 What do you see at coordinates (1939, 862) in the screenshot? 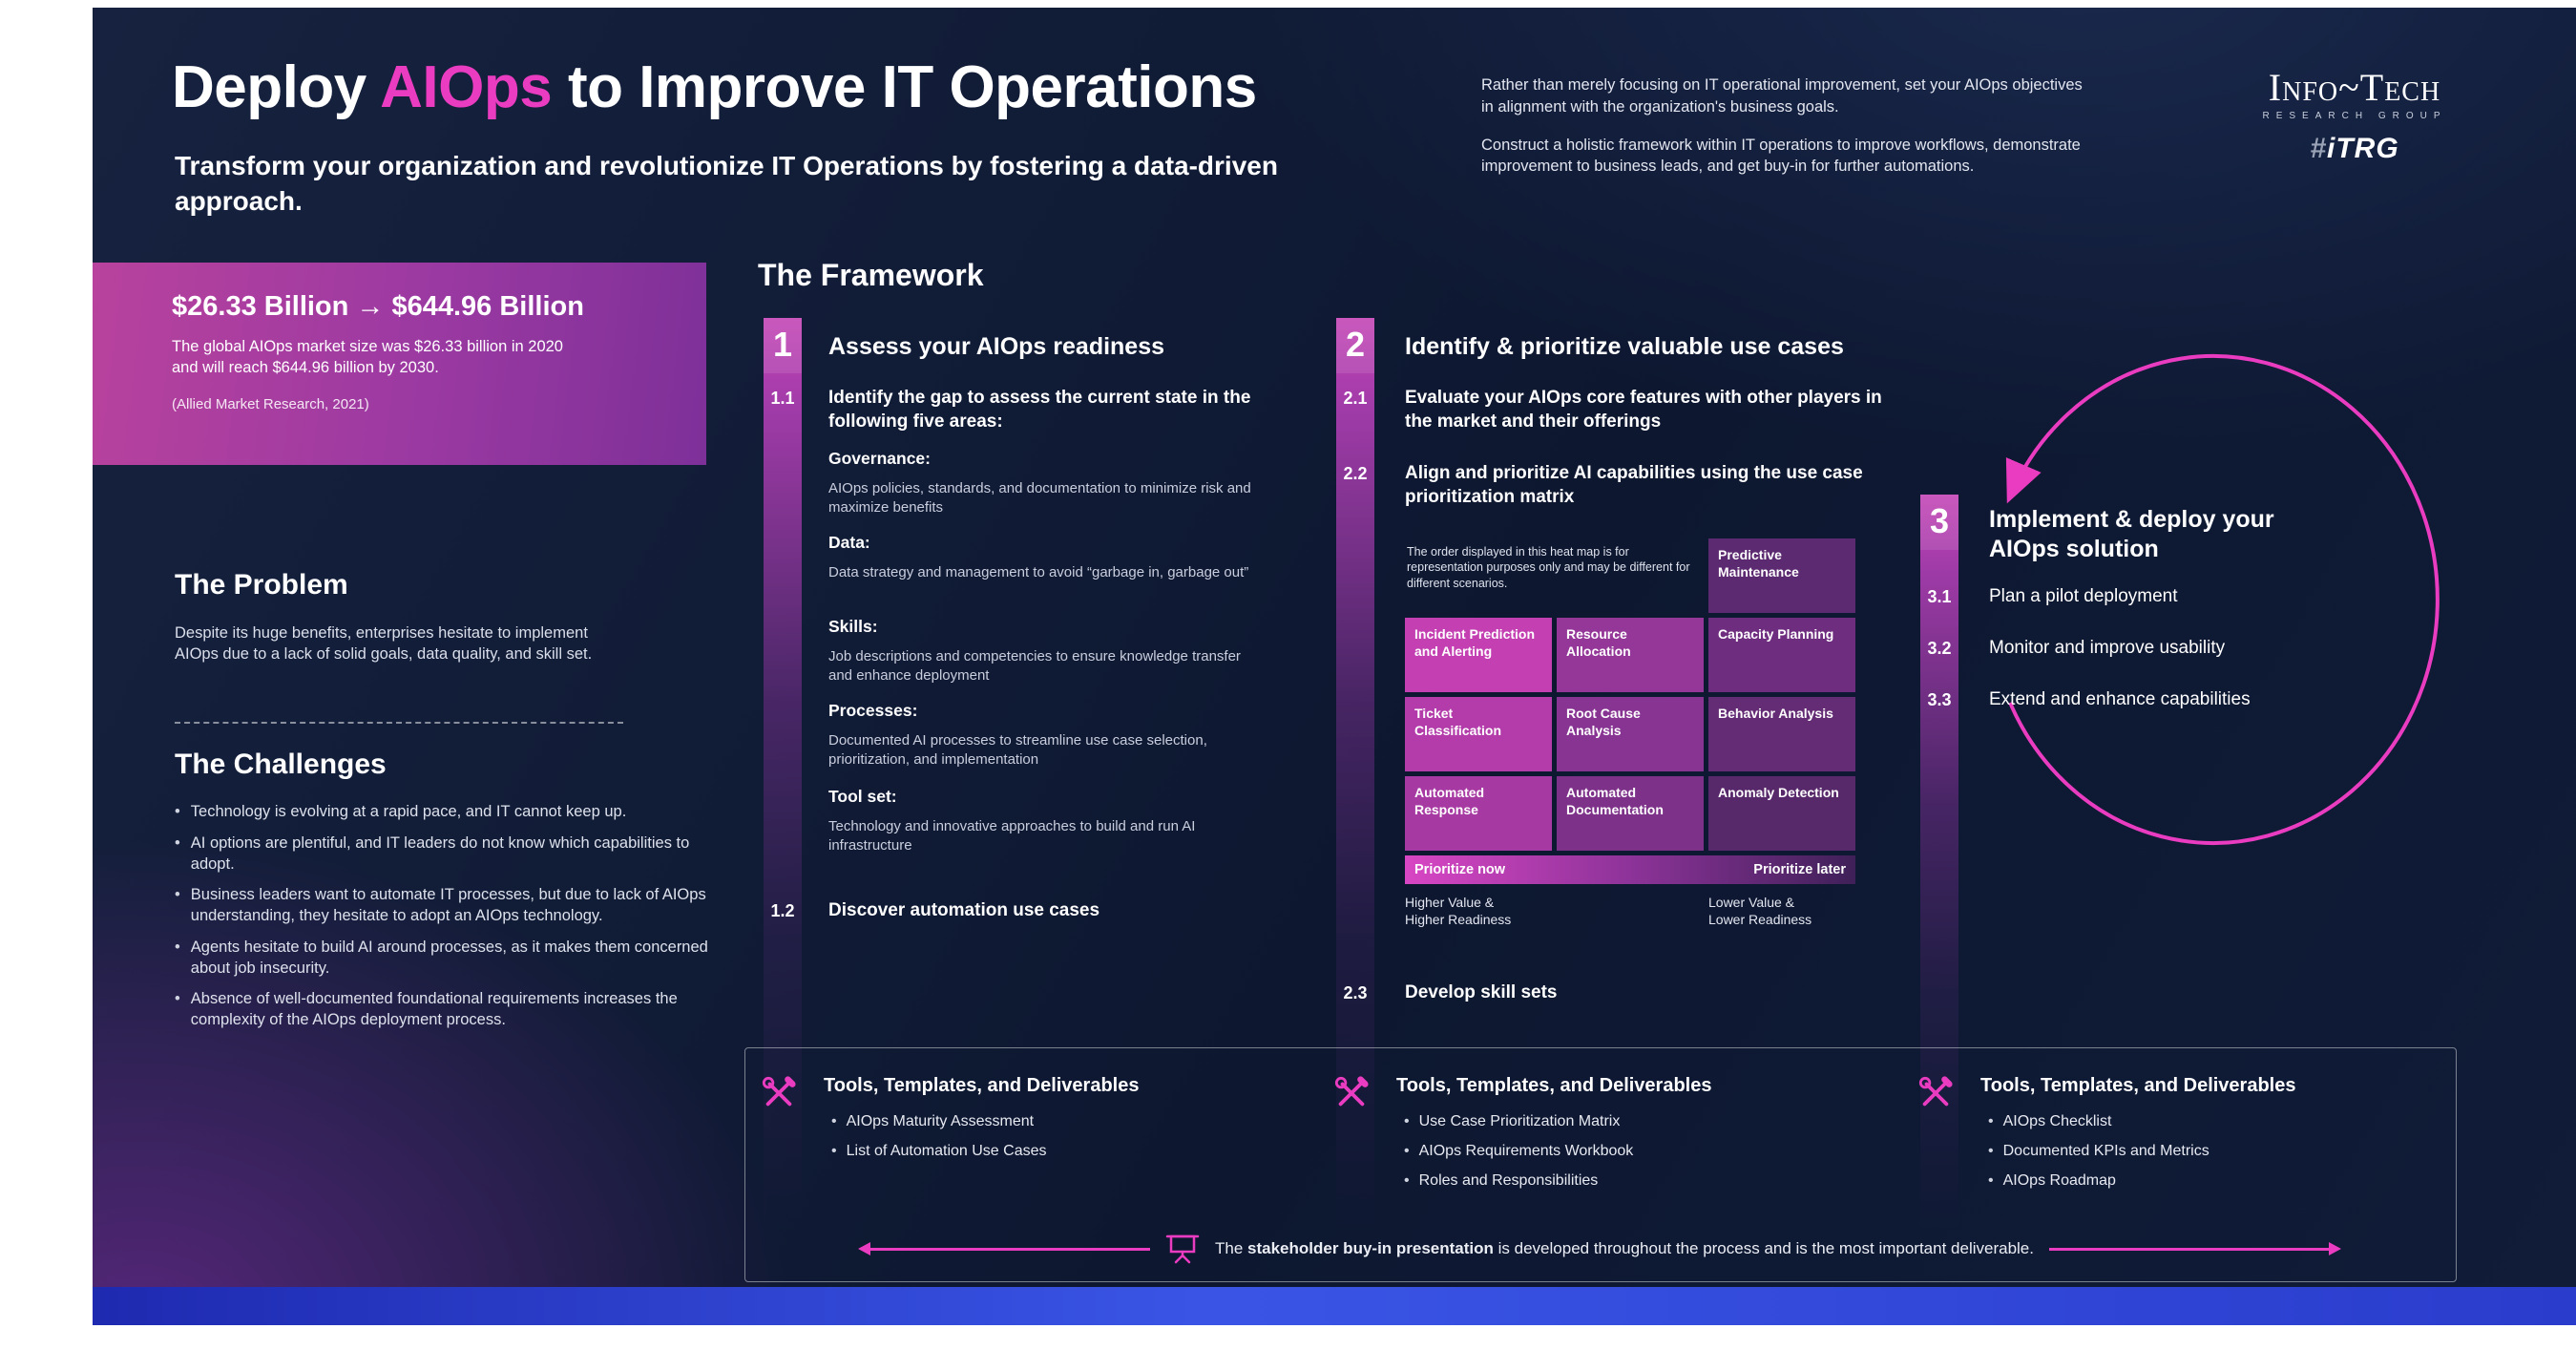
I see `step3-gradient-bar` at bounding box center [1939, 862].